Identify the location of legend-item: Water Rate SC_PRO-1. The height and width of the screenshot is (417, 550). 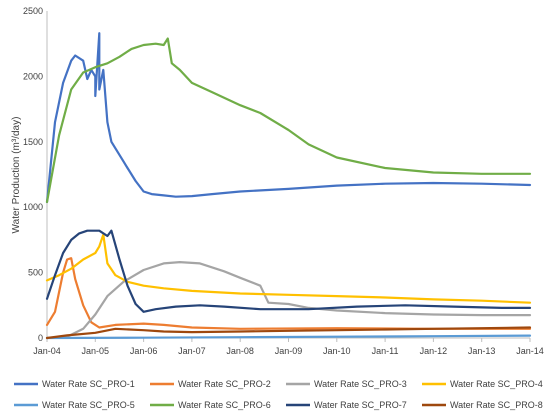
(74, 384).